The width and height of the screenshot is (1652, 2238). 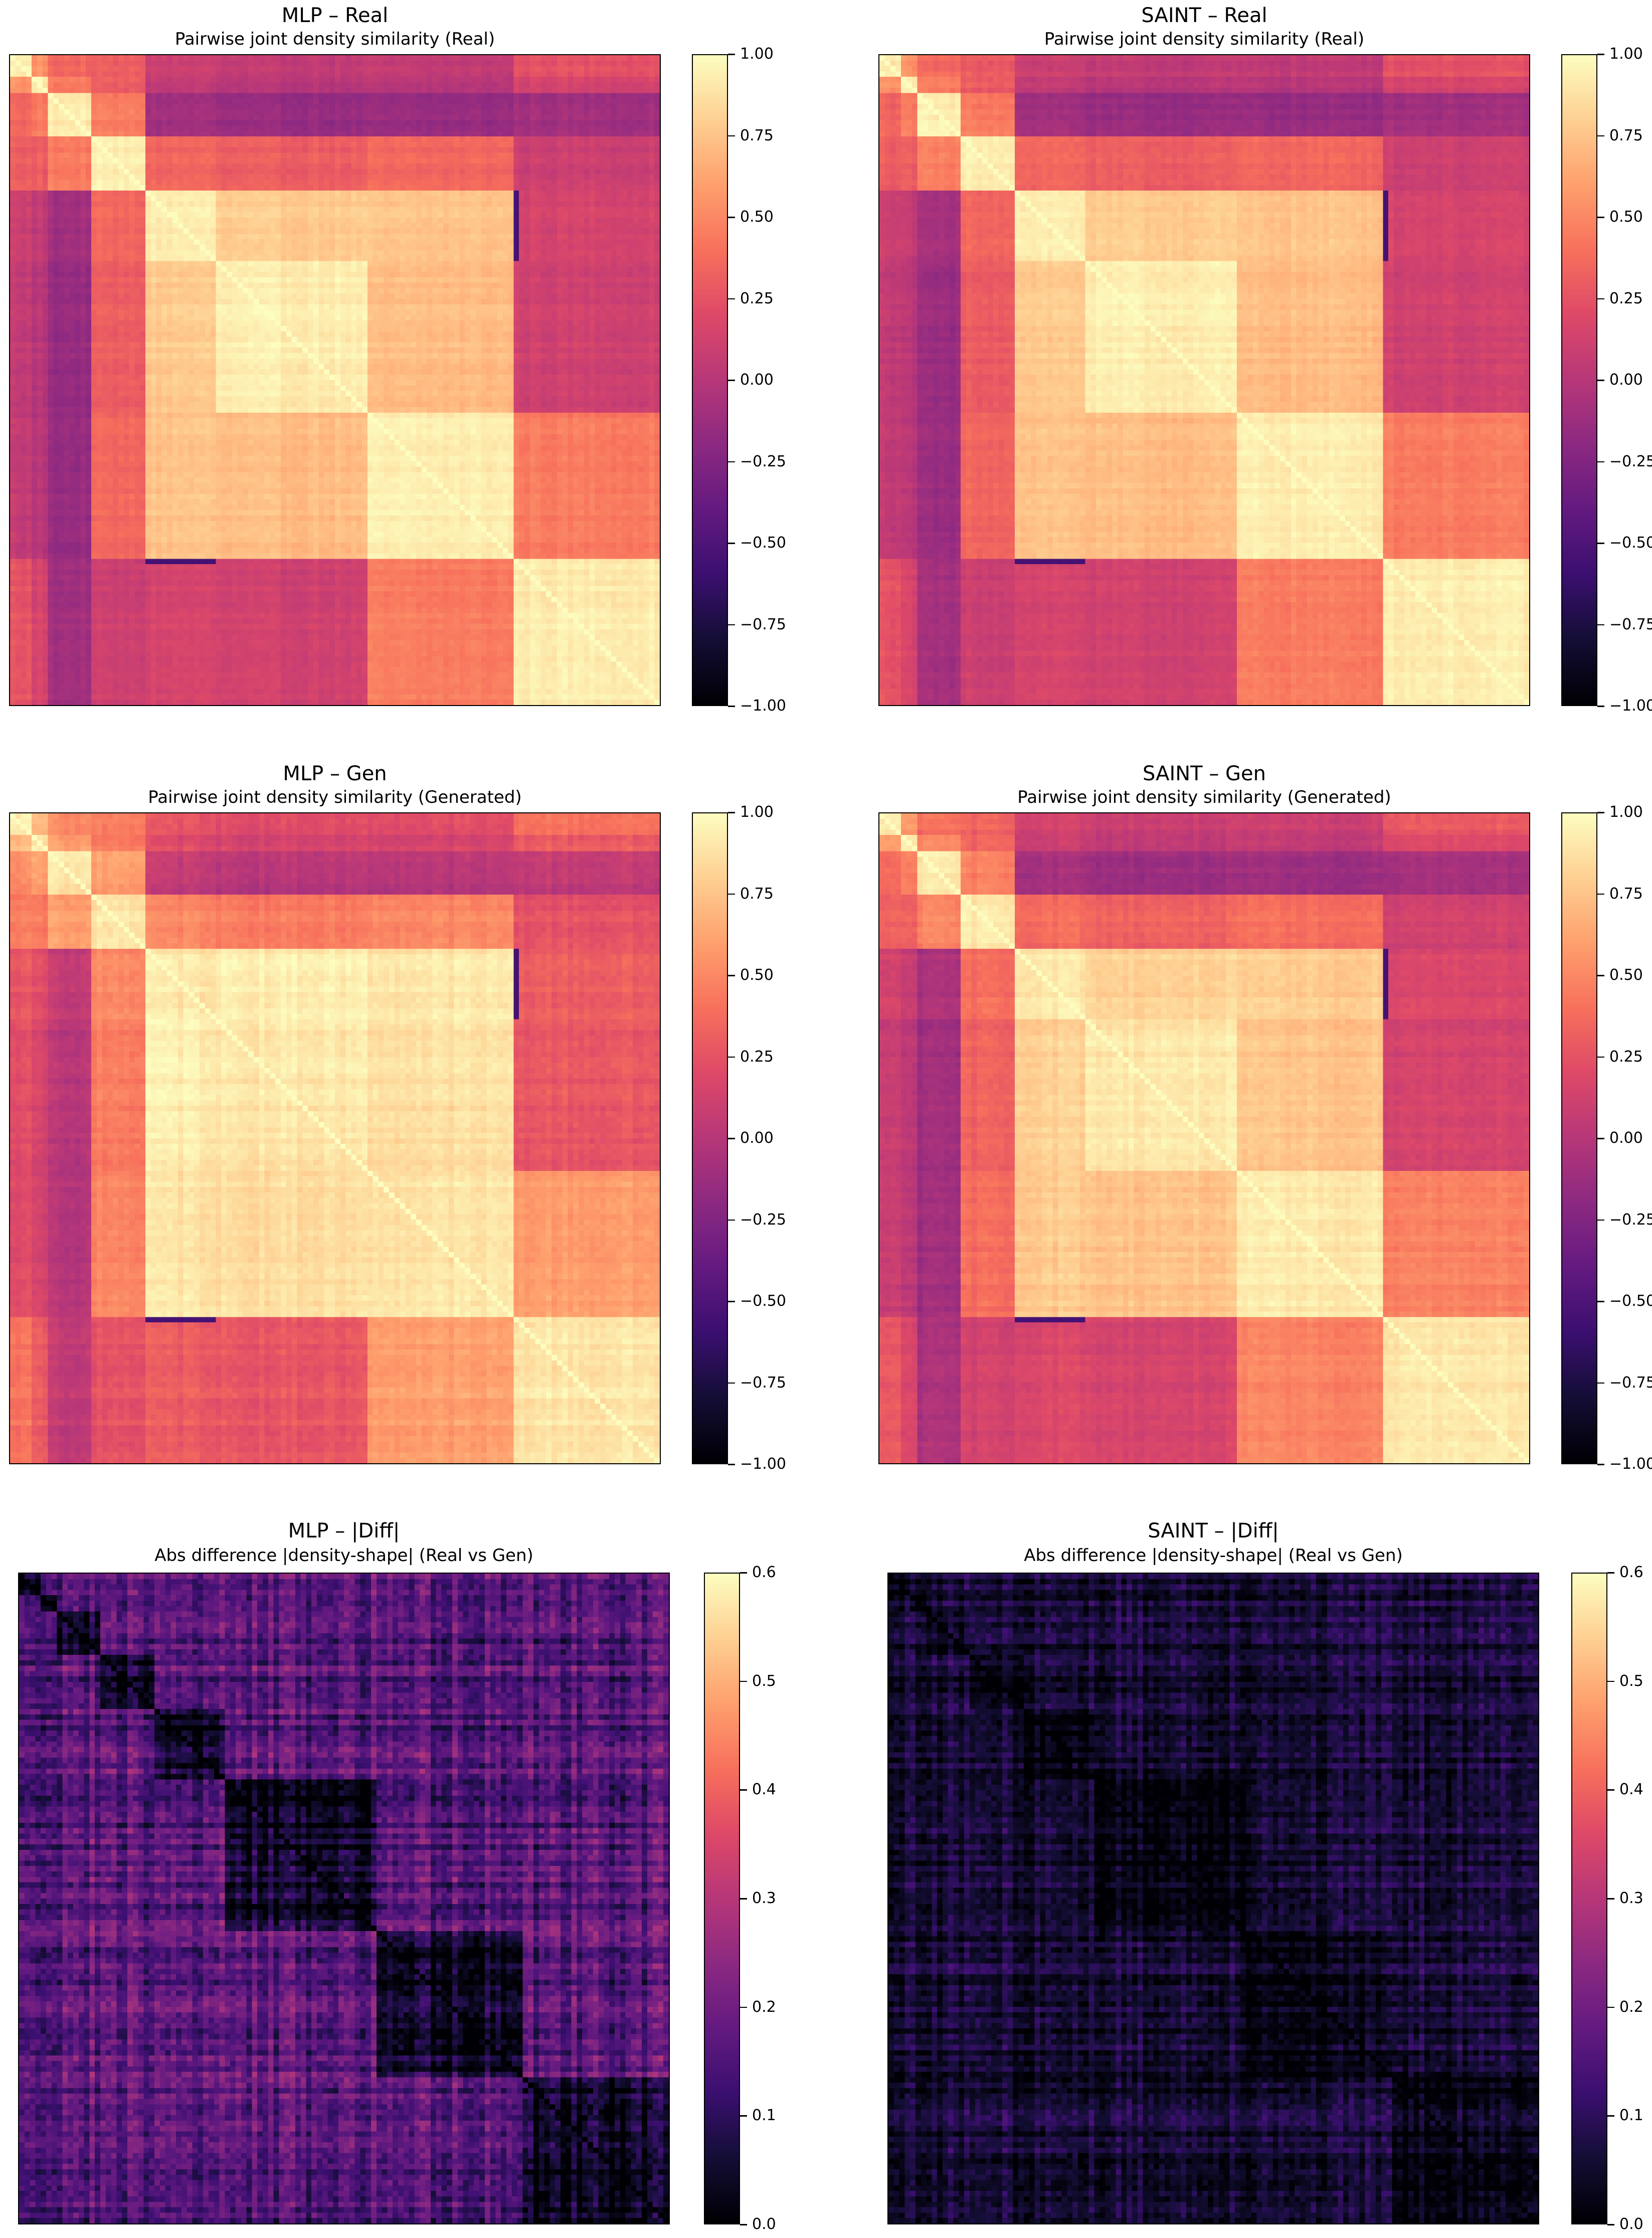 What do you see at coordinates (344, 1530) in the screenshot?
I see `panel-suptitle: MLP – |Diff|` at bounding box center [344, 1530].